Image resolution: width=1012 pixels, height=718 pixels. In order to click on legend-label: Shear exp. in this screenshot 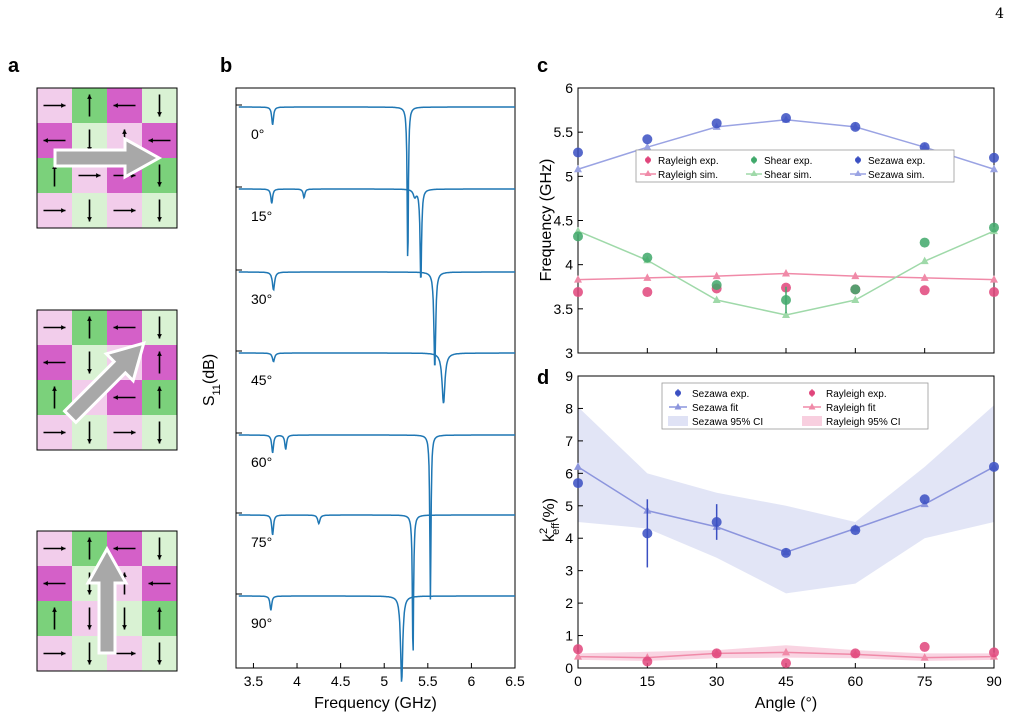, I will do `click(788, 161)`.